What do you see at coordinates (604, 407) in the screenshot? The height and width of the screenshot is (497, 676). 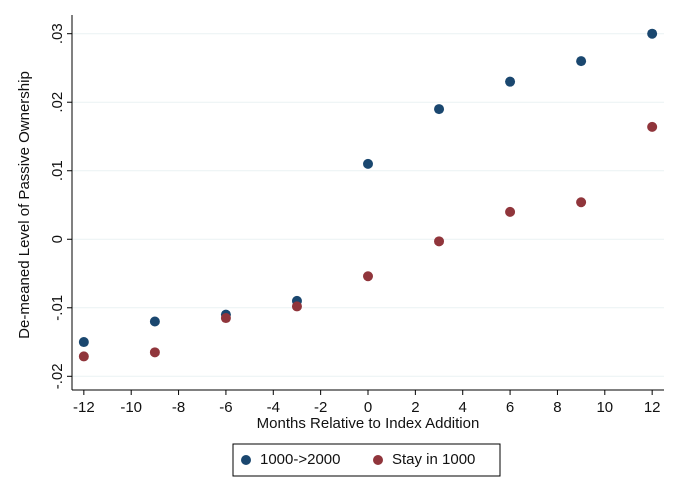 I see `x-tick-label: 10` at bounding box center [604, 407].